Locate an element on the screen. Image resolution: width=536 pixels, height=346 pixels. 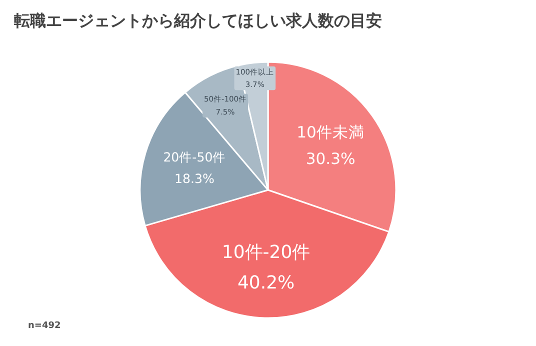
text: n=492 is located at coordinates (44, 326).